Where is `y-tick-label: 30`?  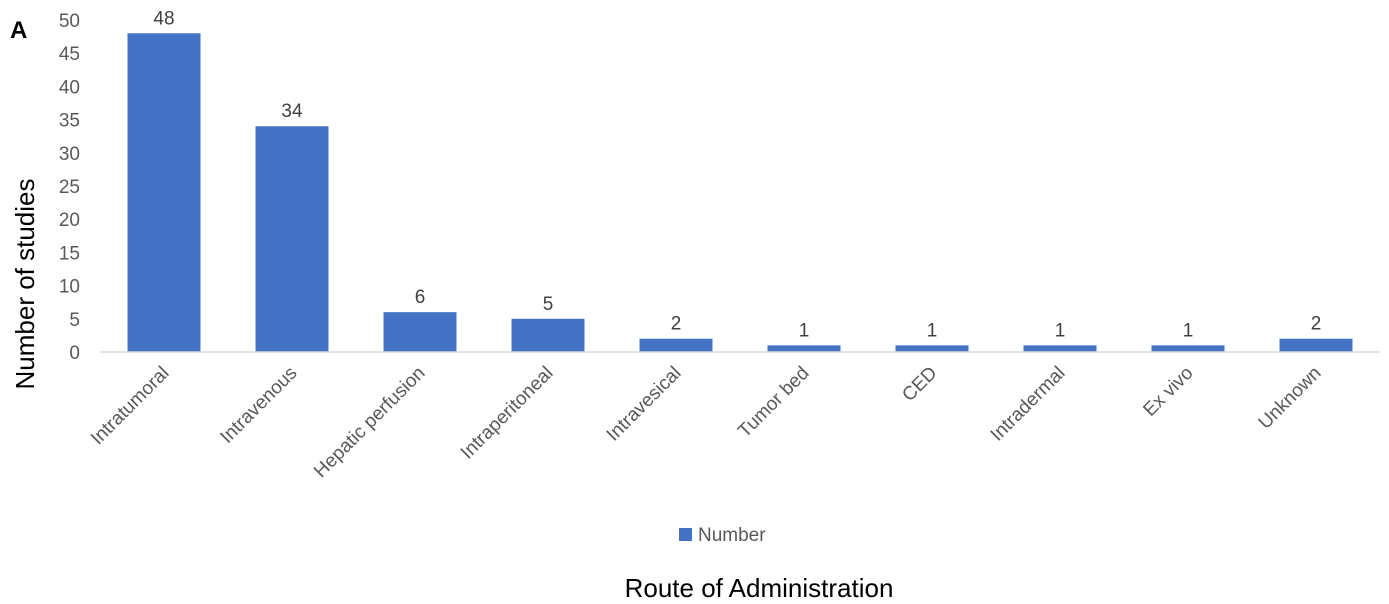
y-tick-label: 30 is located at coordinates (69, 154).